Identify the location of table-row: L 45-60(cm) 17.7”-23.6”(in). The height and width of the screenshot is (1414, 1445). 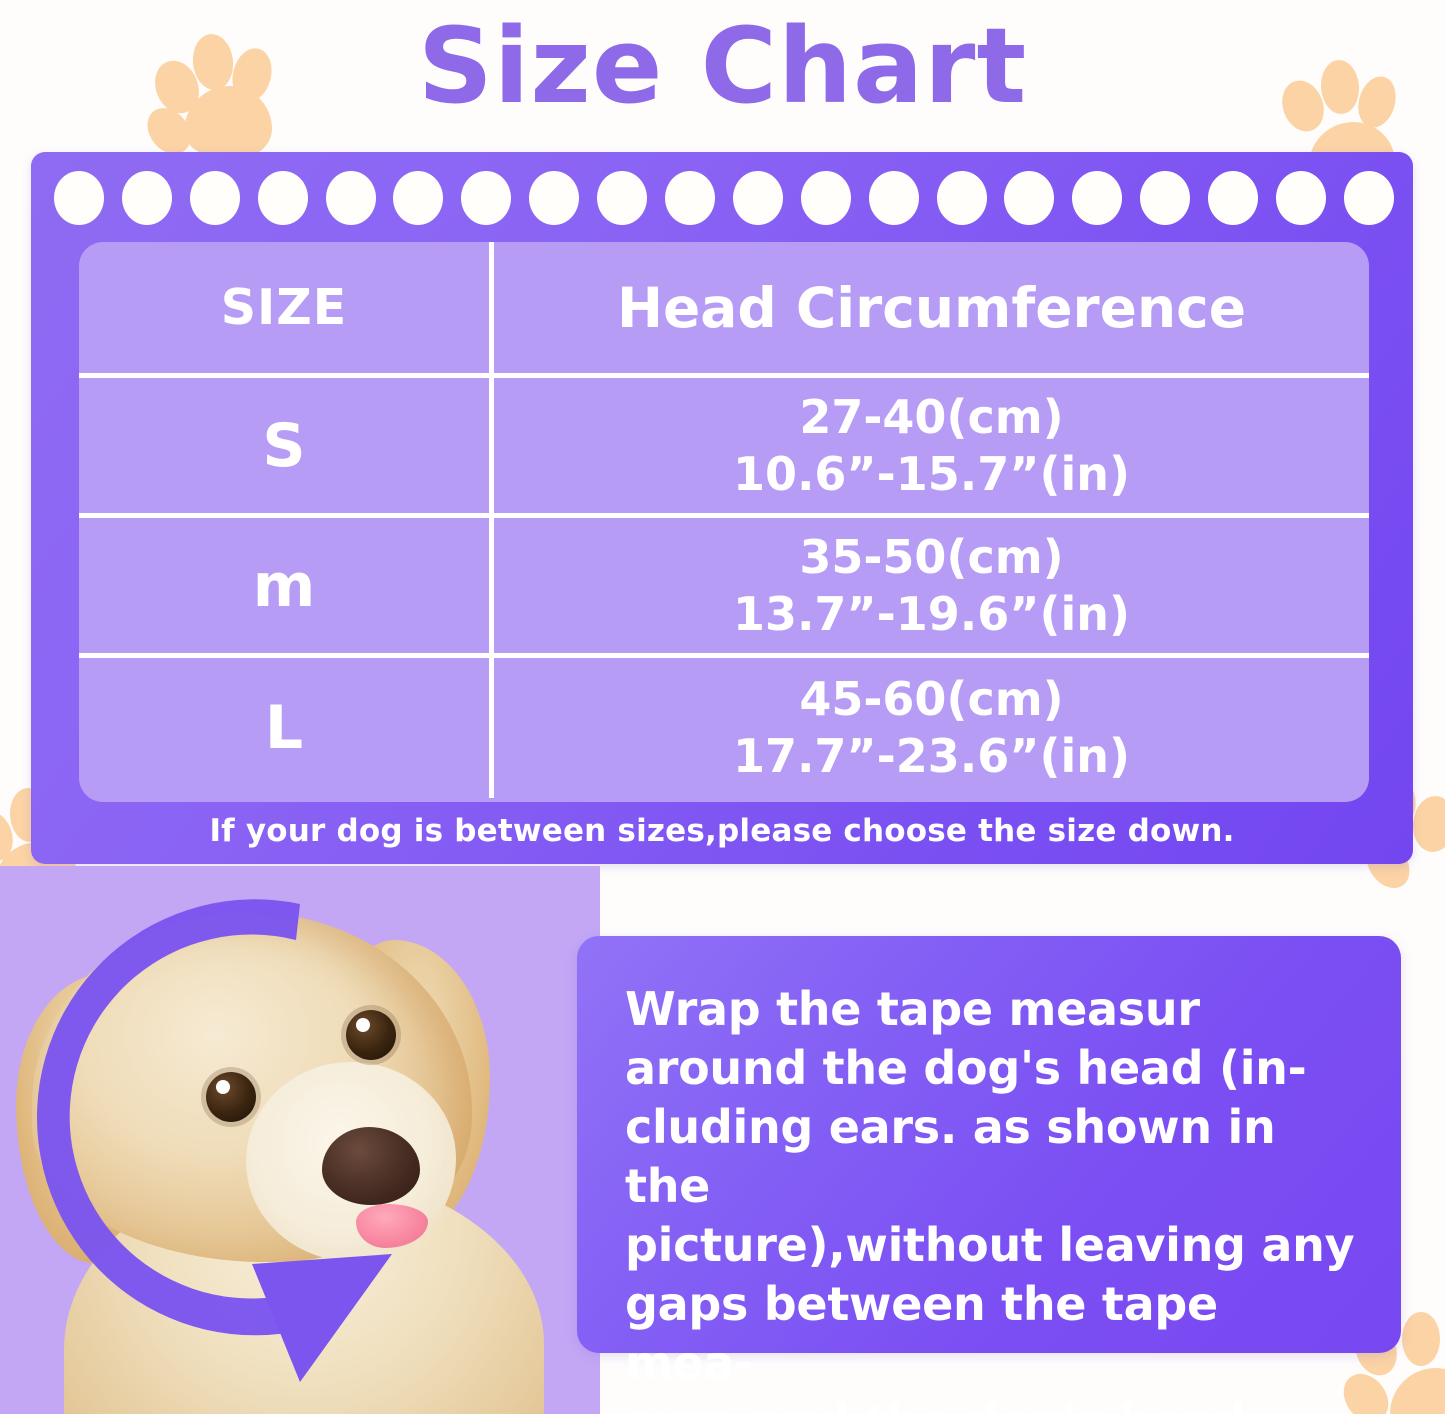
(724, 728).